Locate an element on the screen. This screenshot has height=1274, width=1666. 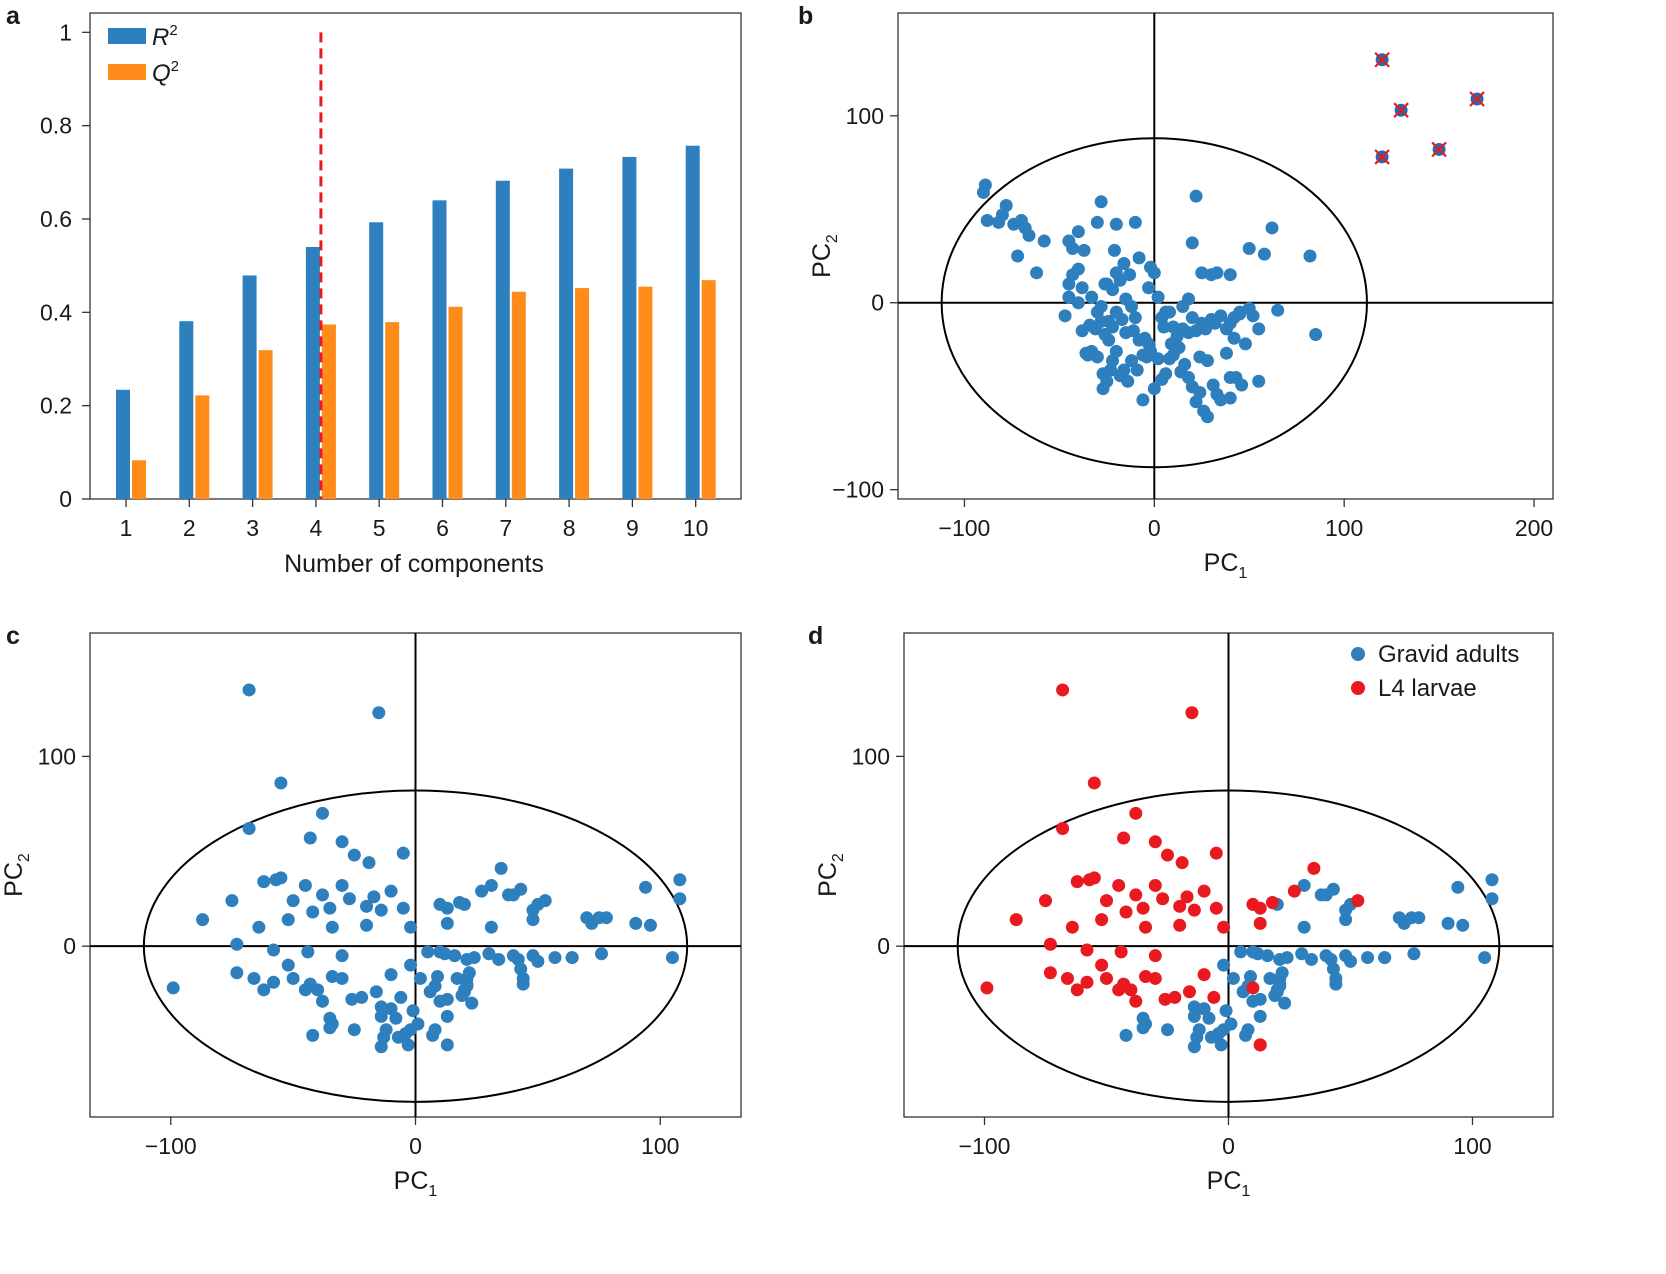
x-tick-label: 6 is located at coordinates (442, 528).